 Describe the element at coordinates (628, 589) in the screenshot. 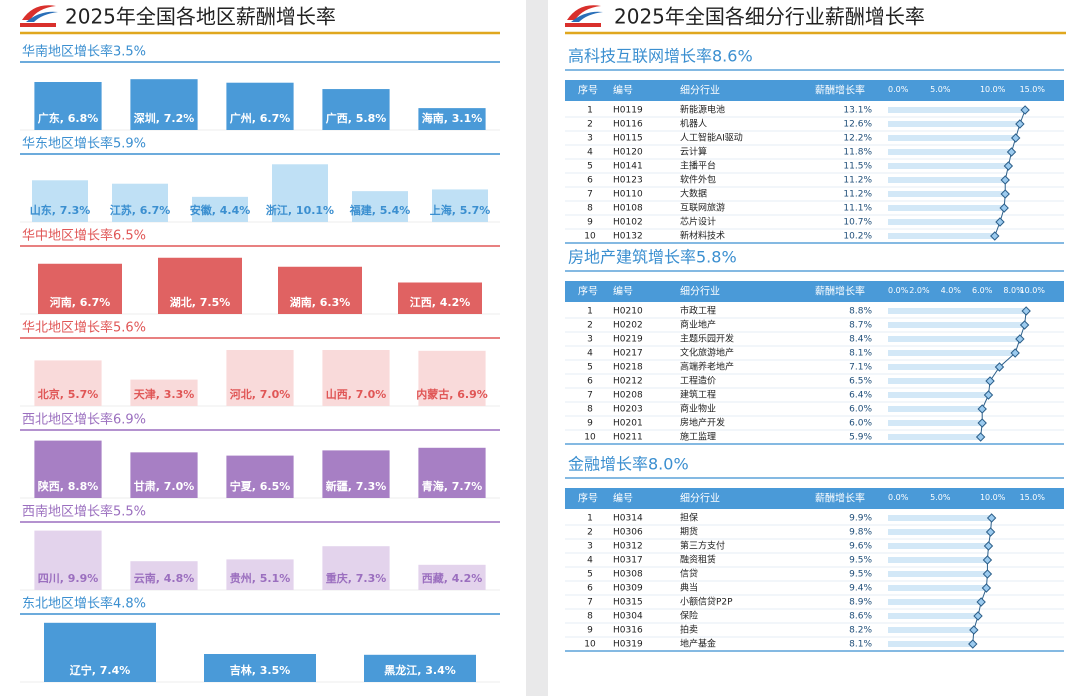

I see `row-code: H0309` at that location.